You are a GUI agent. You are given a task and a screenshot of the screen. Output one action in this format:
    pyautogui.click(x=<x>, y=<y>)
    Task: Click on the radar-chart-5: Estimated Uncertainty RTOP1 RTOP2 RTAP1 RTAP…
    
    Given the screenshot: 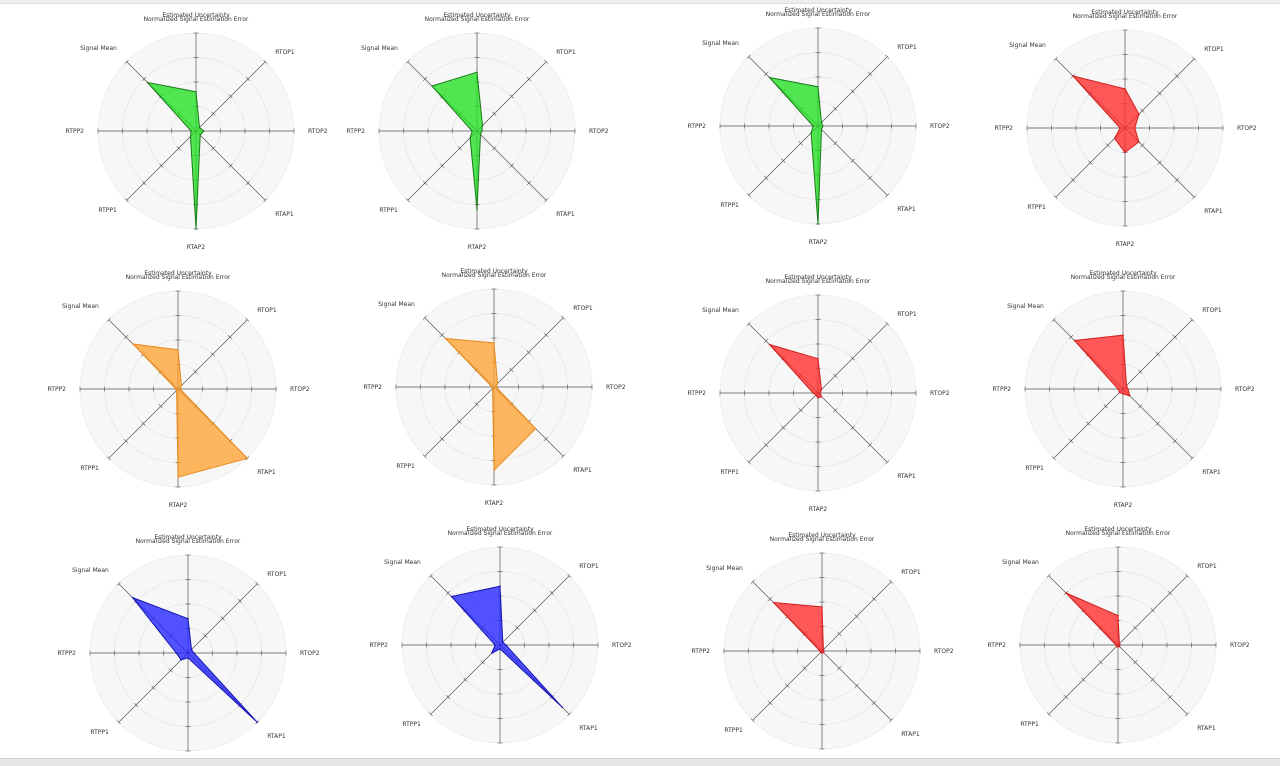 What is the action you would take?
    pyautogui.click(x=179, y=389)
    